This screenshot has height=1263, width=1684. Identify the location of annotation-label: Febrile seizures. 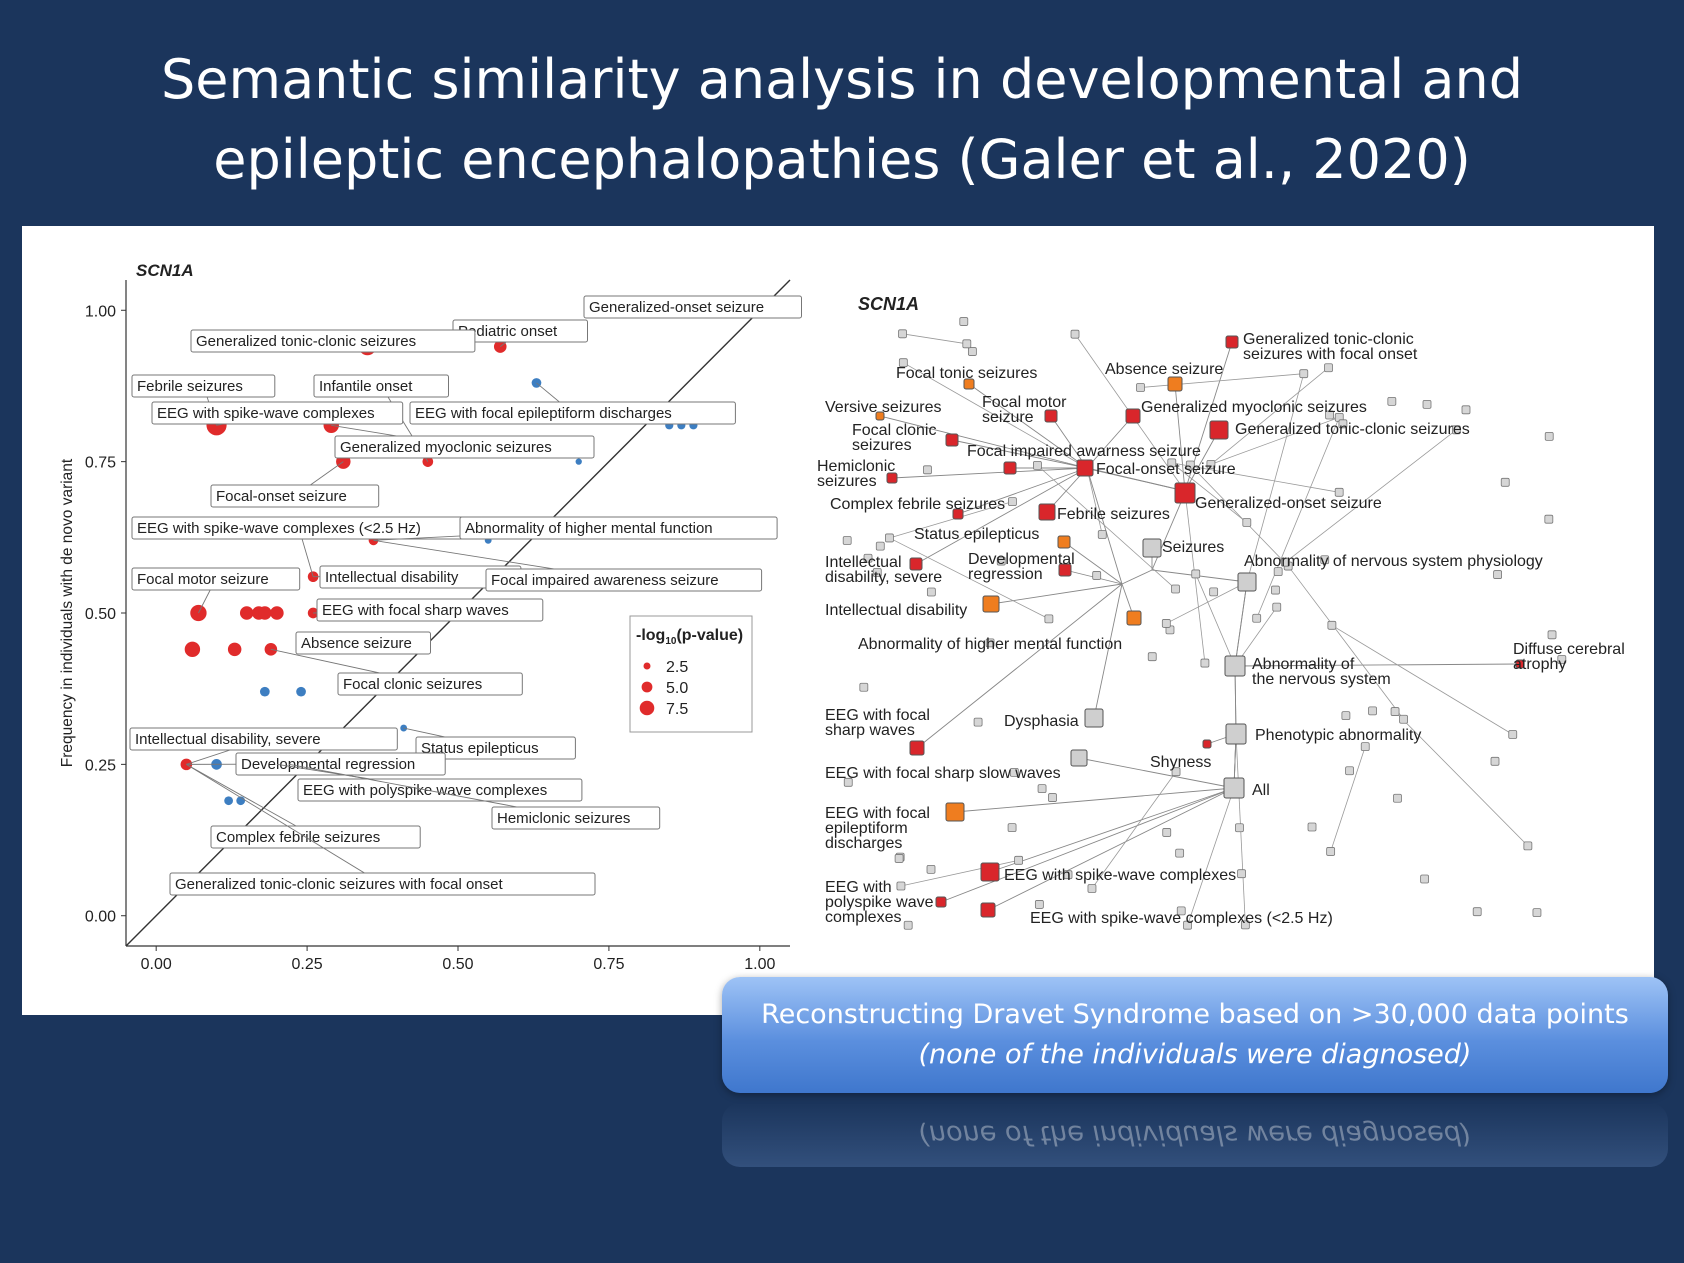
(203, 400).